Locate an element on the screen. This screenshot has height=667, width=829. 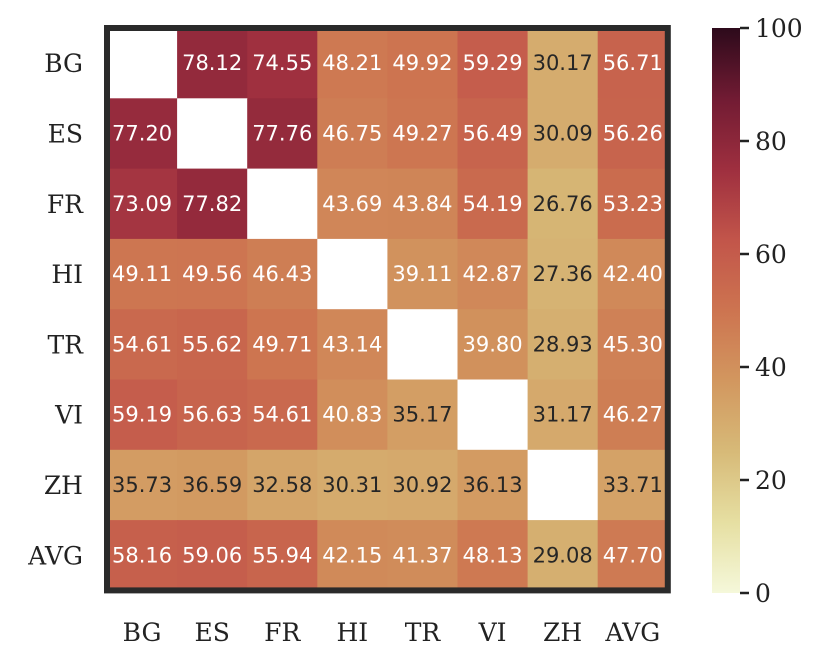
heatmap-cell-bg-tr is located at coordinates (423, 63).